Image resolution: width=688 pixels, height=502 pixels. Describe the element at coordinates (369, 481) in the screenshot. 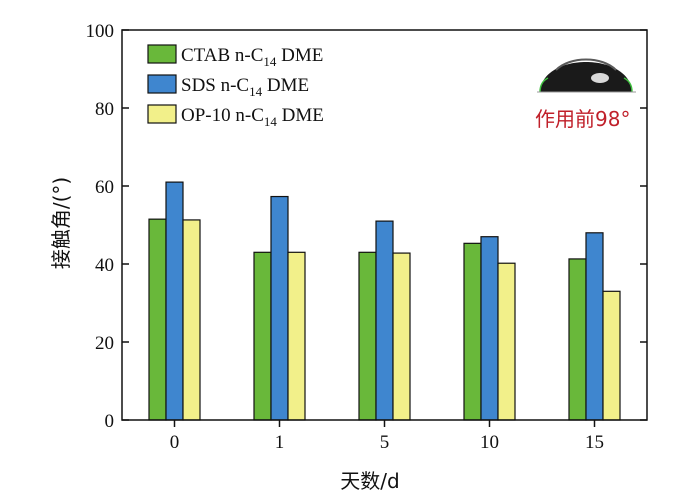

I see `x-axis-title: 天数/d` at that location.